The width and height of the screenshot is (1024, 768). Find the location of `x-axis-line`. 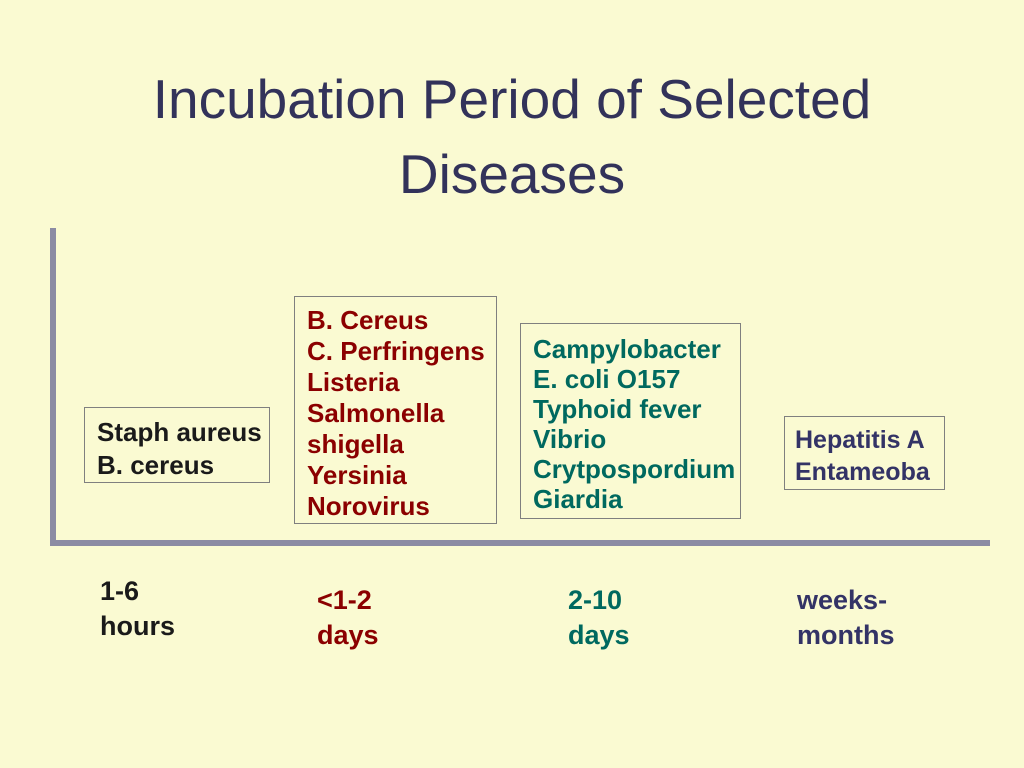

x-axis-line is located at coordinates (520, 543).